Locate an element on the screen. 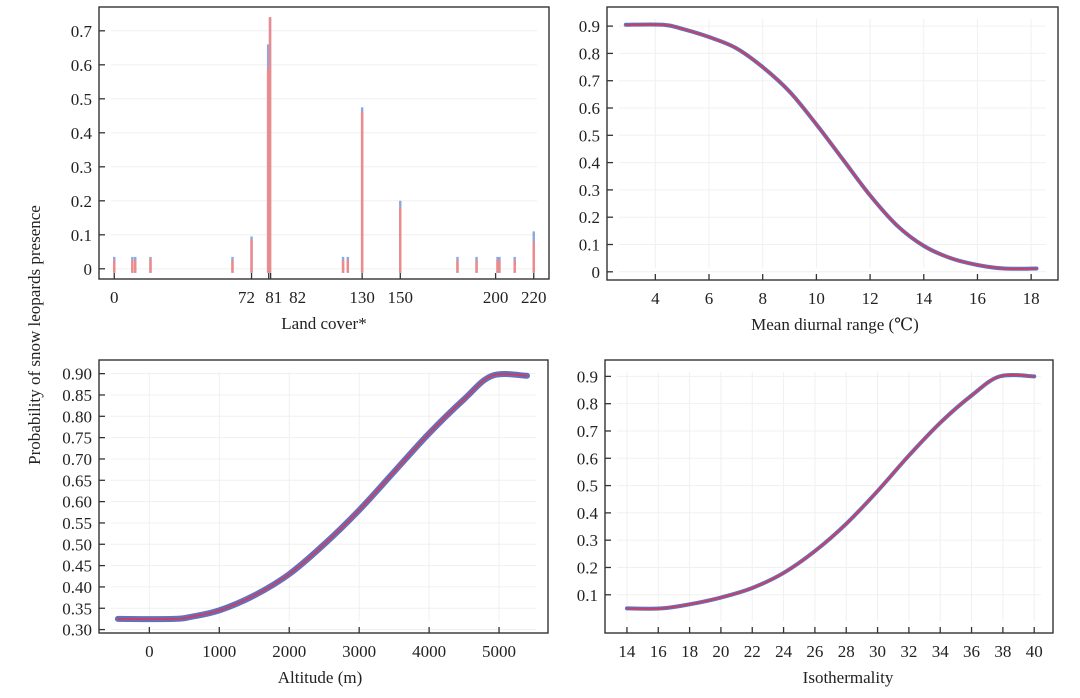 This screenshot has height=698, width=1080. diurnal-y-tick-label: 0.5 is located at coordinates (589, 135).